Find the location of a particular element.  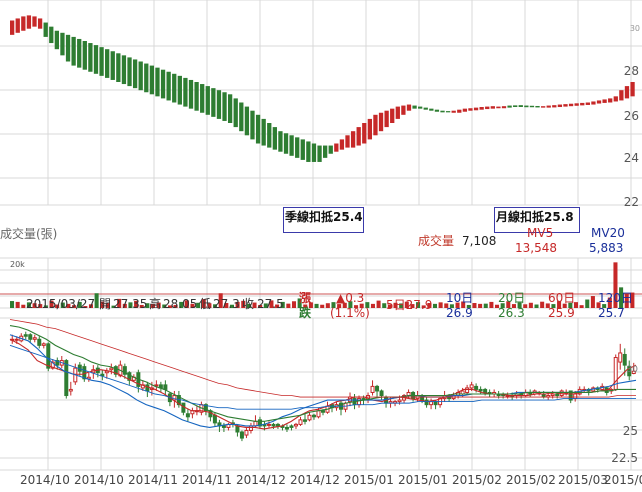

x-axis-label: 2015/01 is located at coordinates (369, 480).